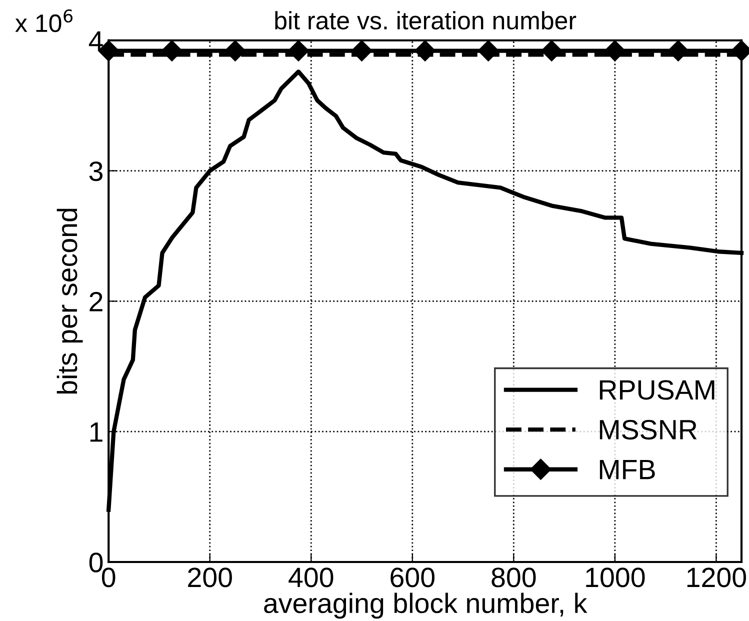 The width and height of the screenshot is (749, 621). What do you see at coordinates (69, 301) in the screenshot?
I see `y-axis-title: bits per second` at bounding box center [69, 301].